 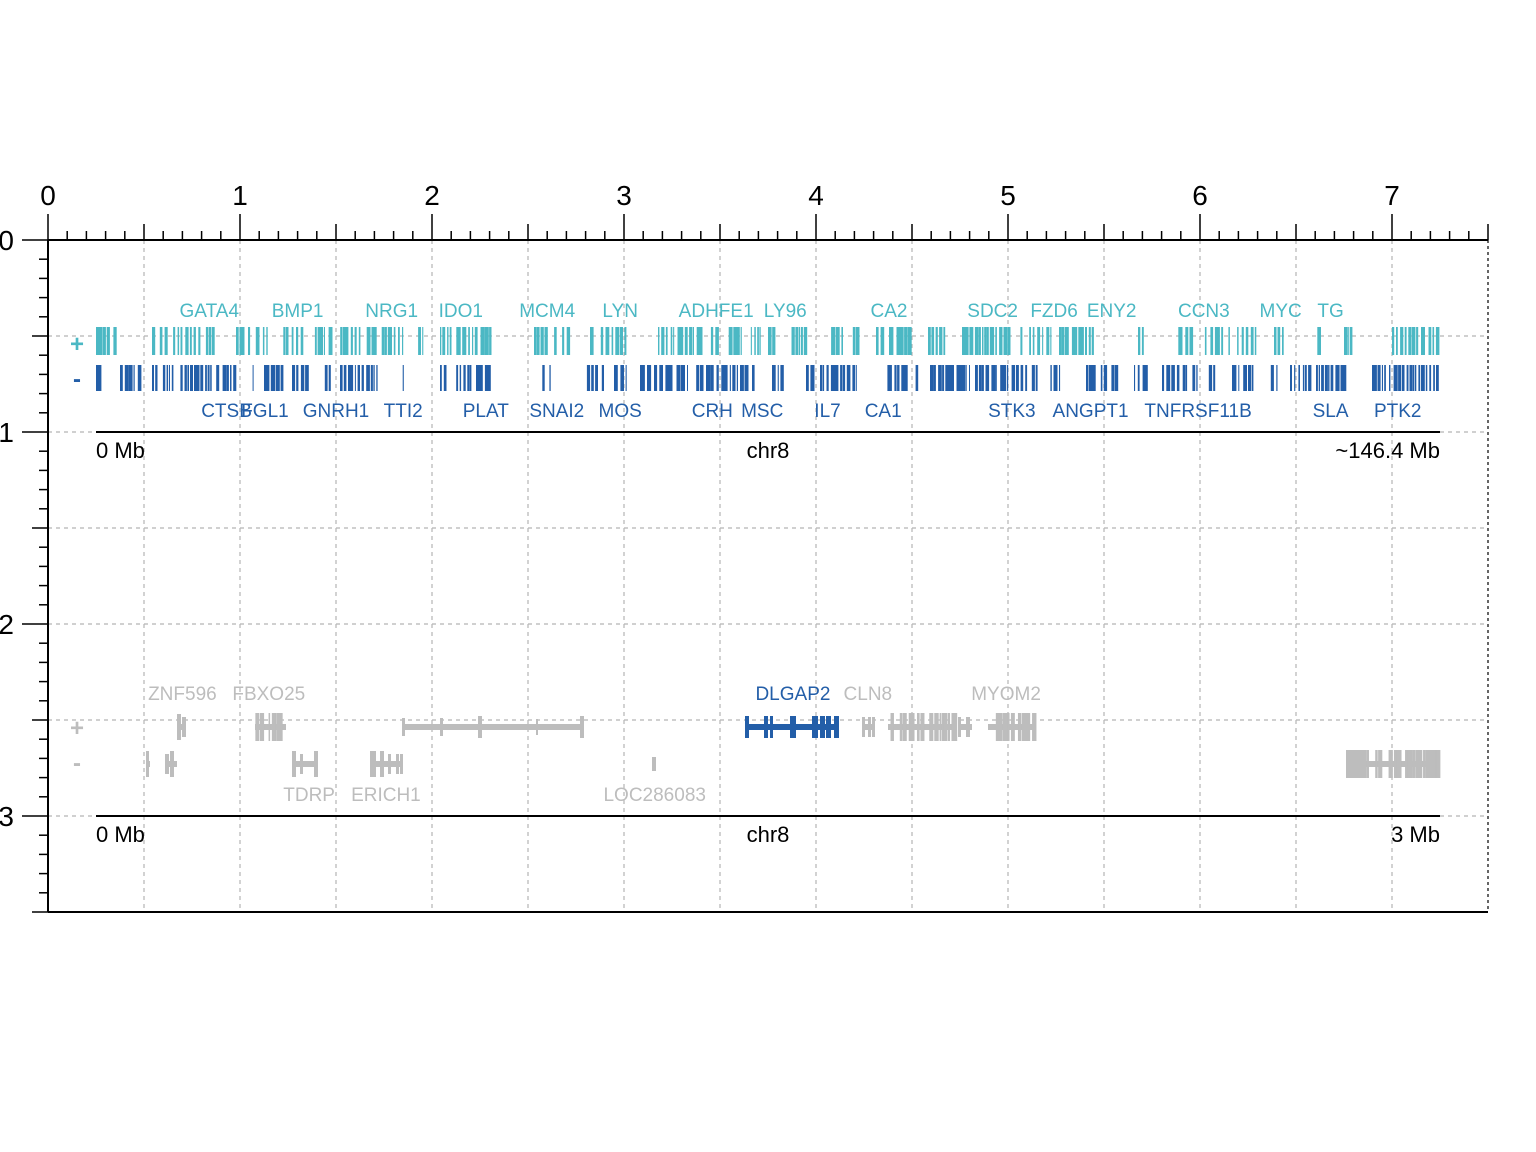 What do you see at coordinates (712, 411) in the screenshot?
I see `gene-label-minus: CRH` at bounding box center [712, 411].